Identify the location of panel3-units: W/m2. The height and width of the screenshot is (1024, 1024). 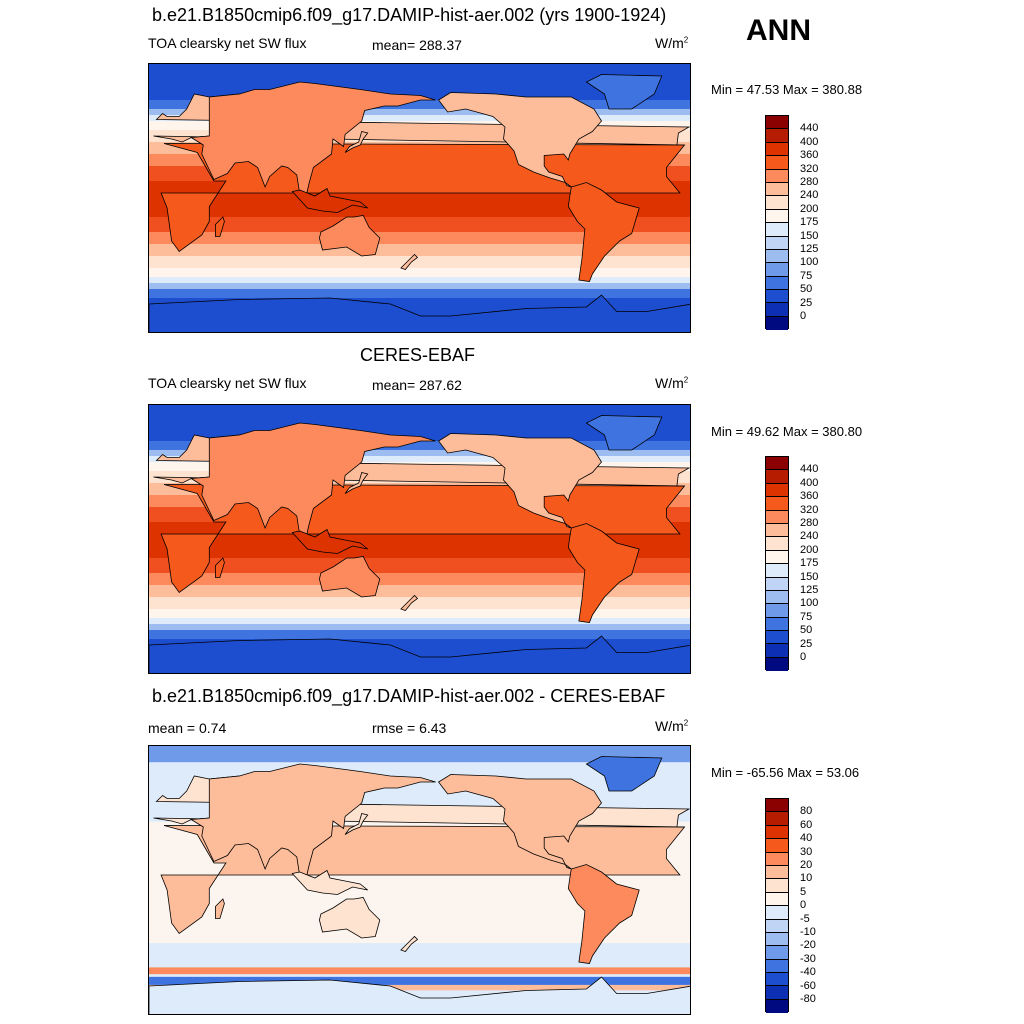
(672, 726).